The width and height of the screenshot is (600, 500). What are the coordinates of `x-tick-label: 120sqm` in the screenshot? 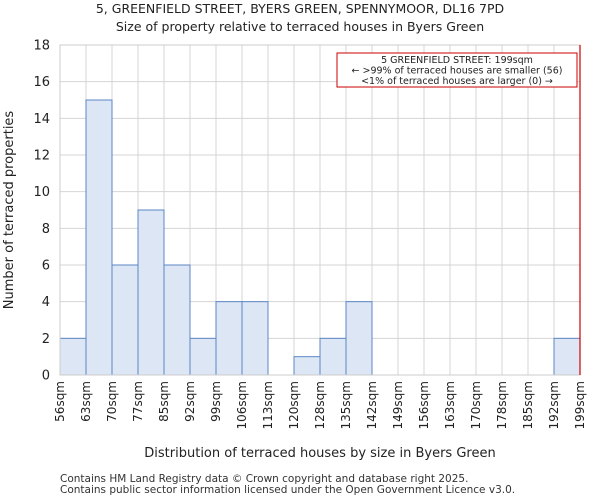 It's located at (294, 405).